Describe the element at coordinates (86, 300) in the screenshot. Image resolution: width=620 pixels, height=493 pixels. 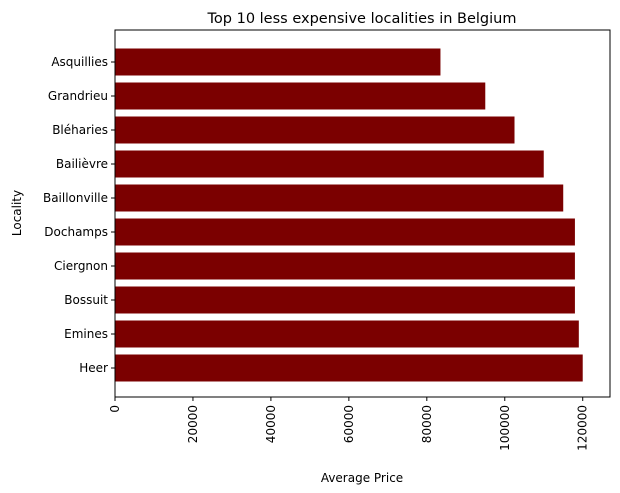
I see `y-tick-label: Bossuit` at that location.